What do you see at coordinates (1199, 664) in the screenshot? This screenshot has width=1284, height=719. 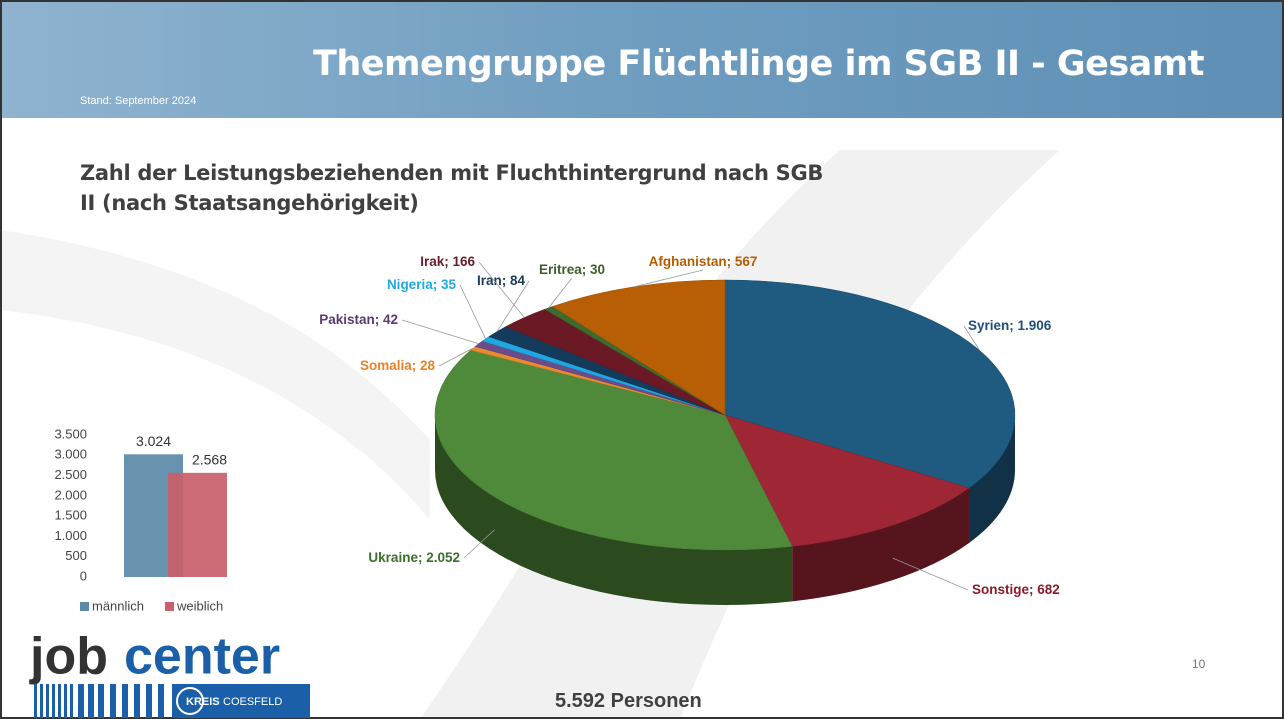 I see `page-number: 10` at bounding box center [1199, 664].